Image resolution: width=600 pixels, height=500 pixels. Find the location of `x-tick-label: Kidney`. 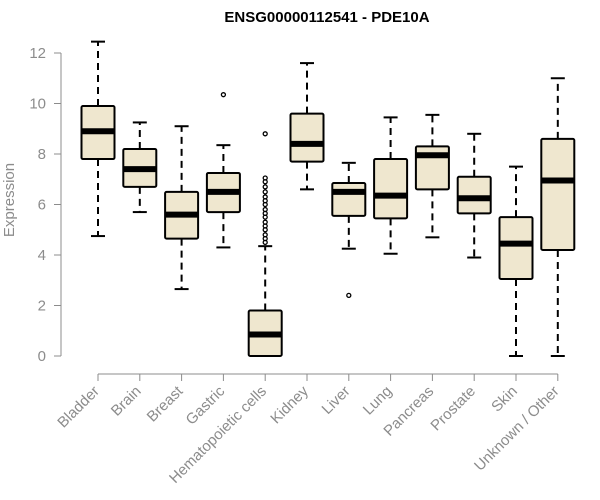

x-tick-label: Kidney is located at coordinates (289, 404).